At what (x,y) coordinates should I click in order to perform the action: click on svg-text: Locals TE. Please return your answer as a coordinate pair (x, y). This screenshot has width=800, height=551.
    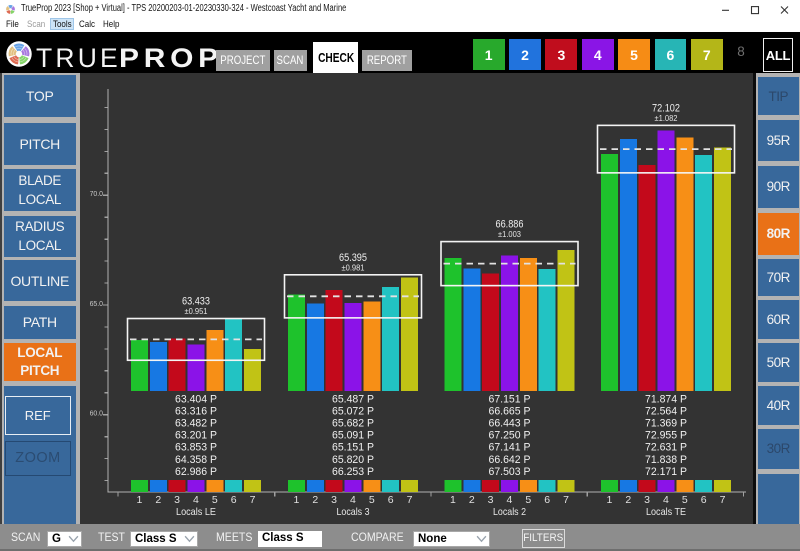
    Looking at the image, I should click on (666, 512).